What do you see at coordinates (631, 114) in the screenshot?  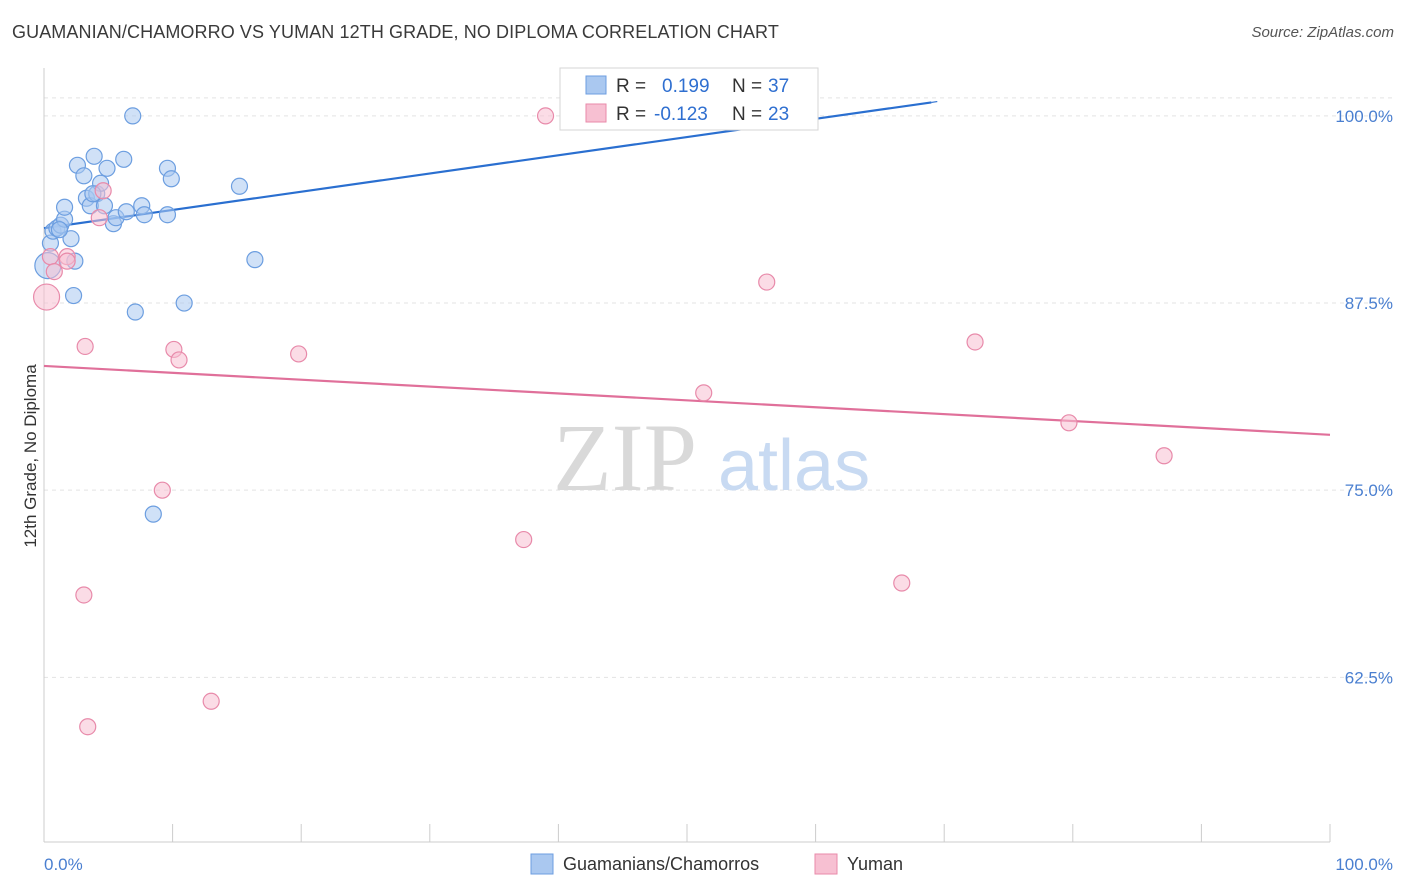 I see `legend-r-label-2: R =` at bounding box center [631, 114].